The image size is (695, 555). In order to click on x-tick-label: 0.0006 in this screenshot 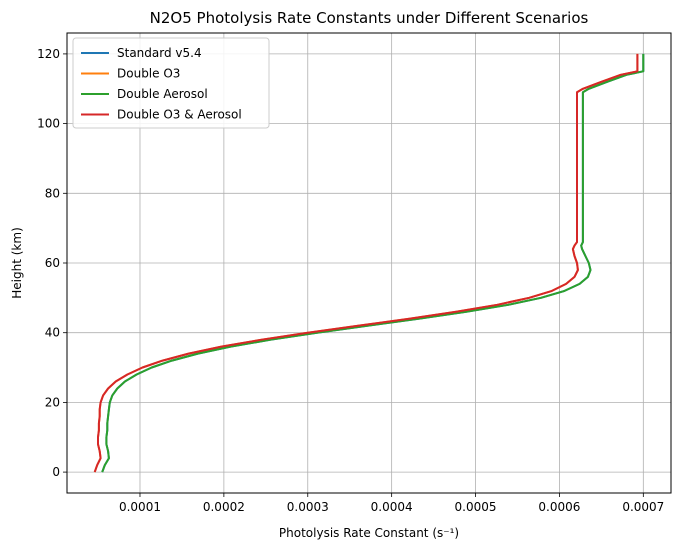, I will do `click(559, 507)`.